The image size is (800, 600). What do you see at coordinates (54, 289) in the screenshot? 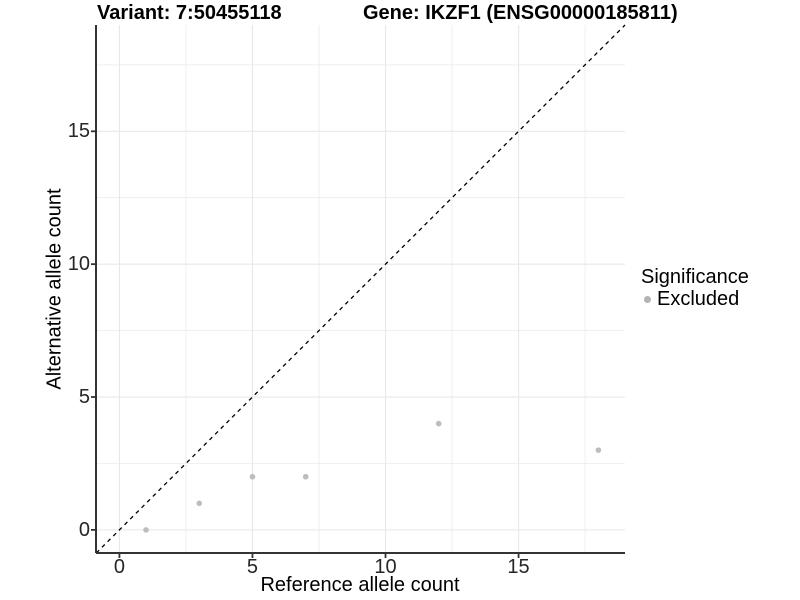
I see `y-axis-title: Alternative allele count` at bounding box center [54, 289].